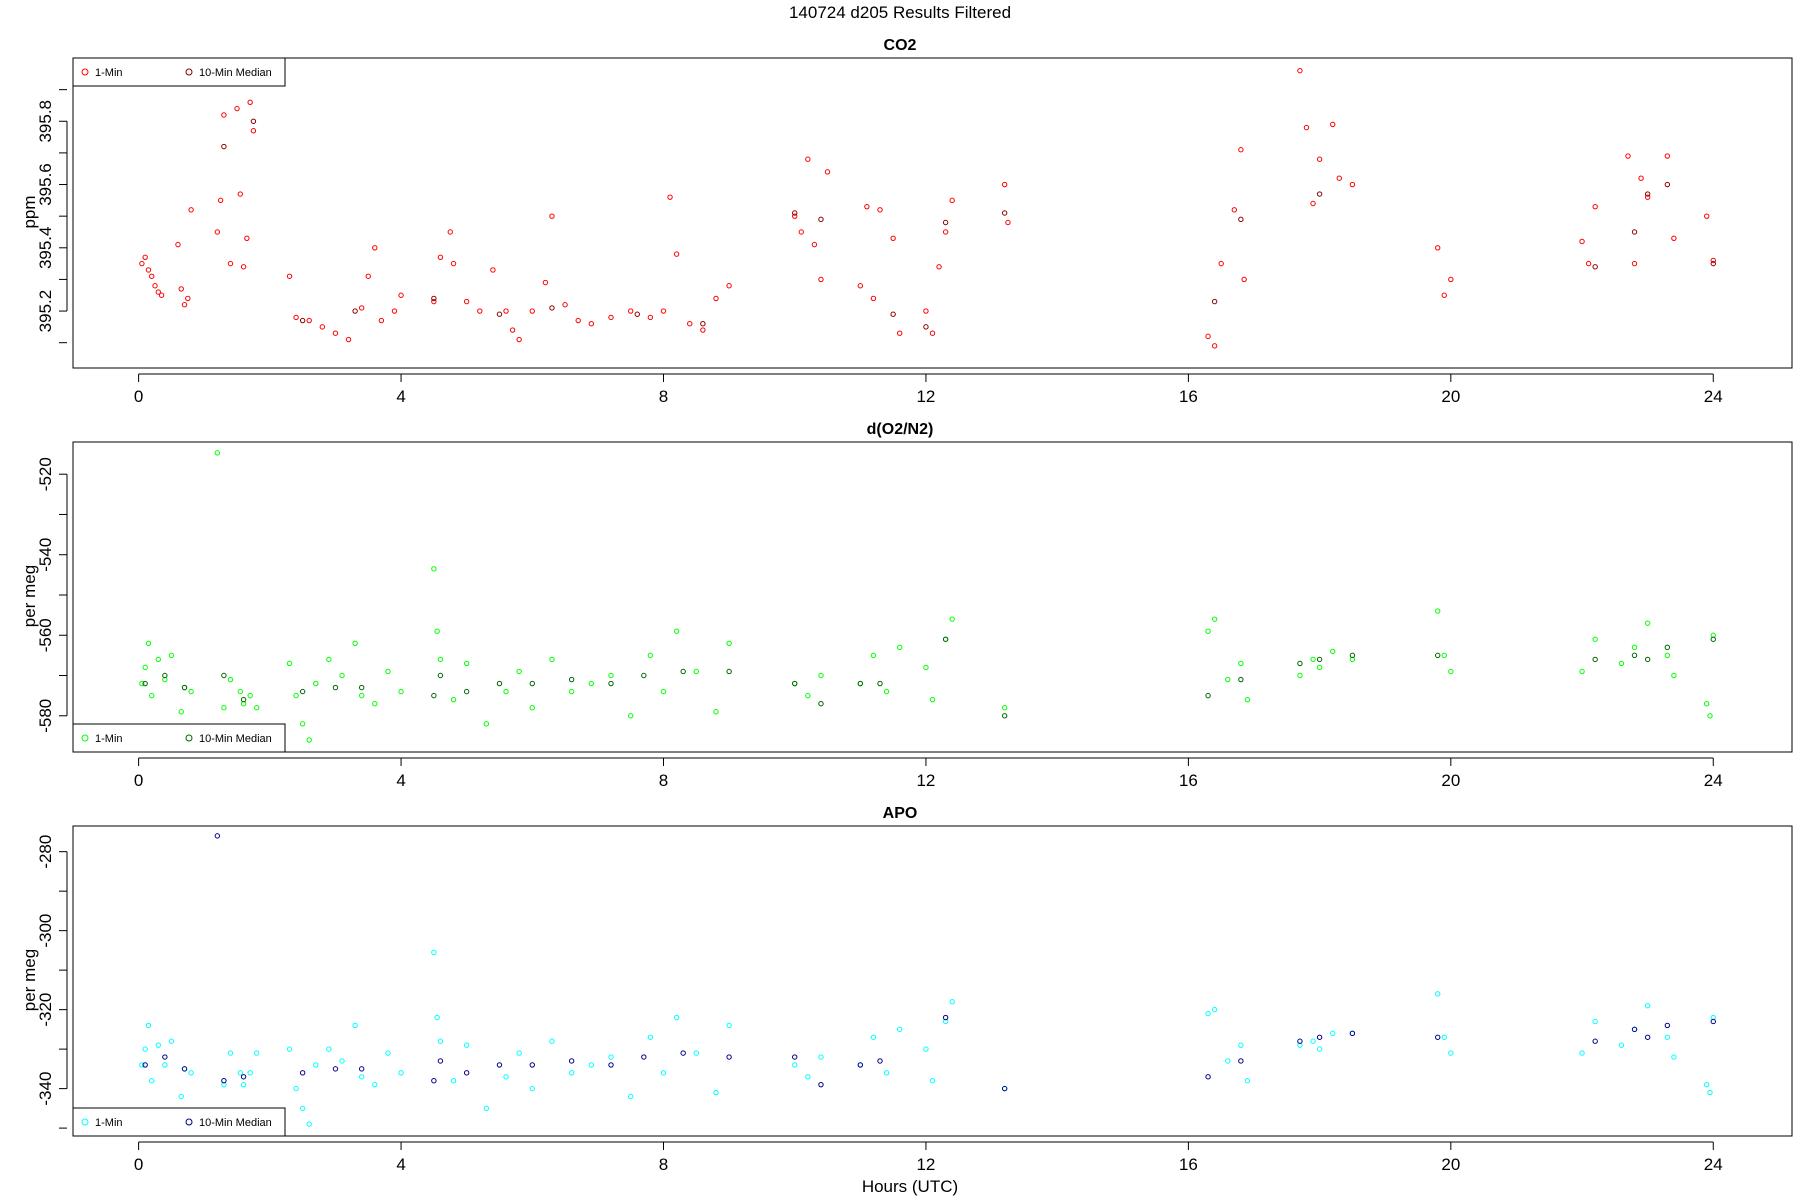  Describe the element at coordinates (109, 1123) in the screenshot. I see `apo-legend-label: 1-Min` at that location.